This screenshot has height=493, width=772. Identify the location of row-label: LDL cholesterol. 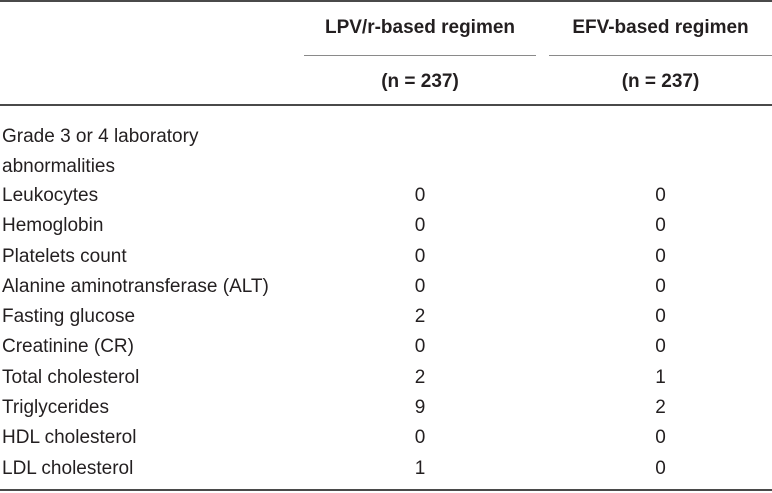
(68, 468).